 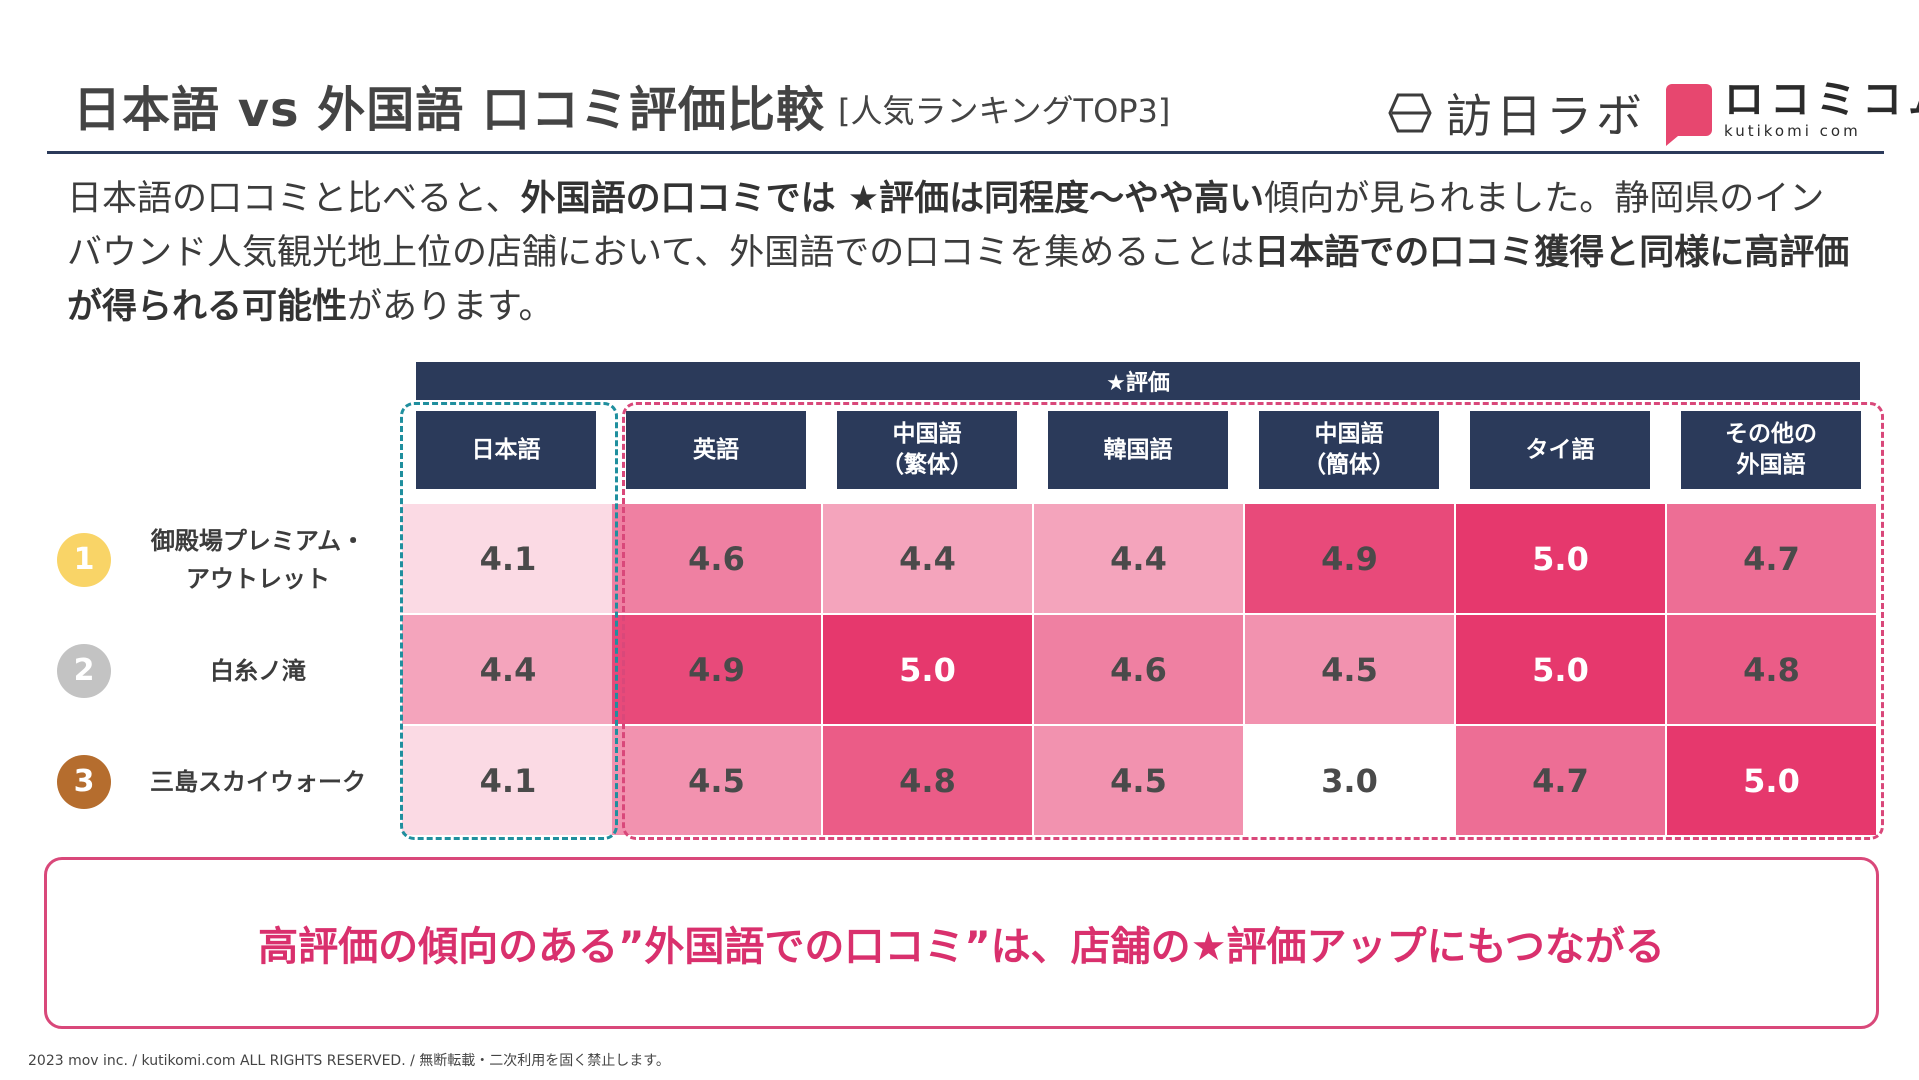 I want to click on column-header: 日本語, so click(x=506, y=450).